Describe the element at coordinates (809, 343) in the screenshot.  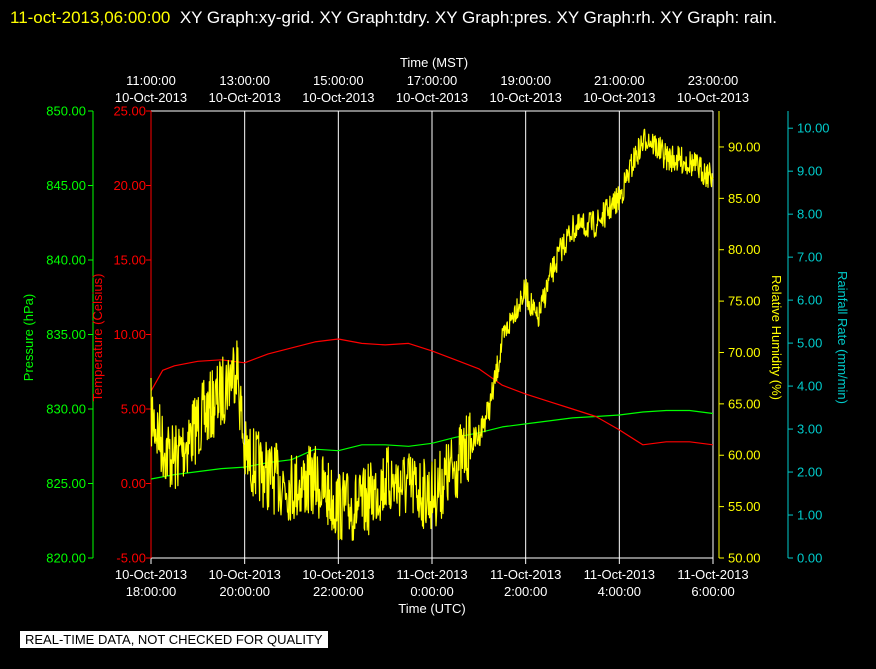
I see `rain-tick-label: 5.00` at that location.